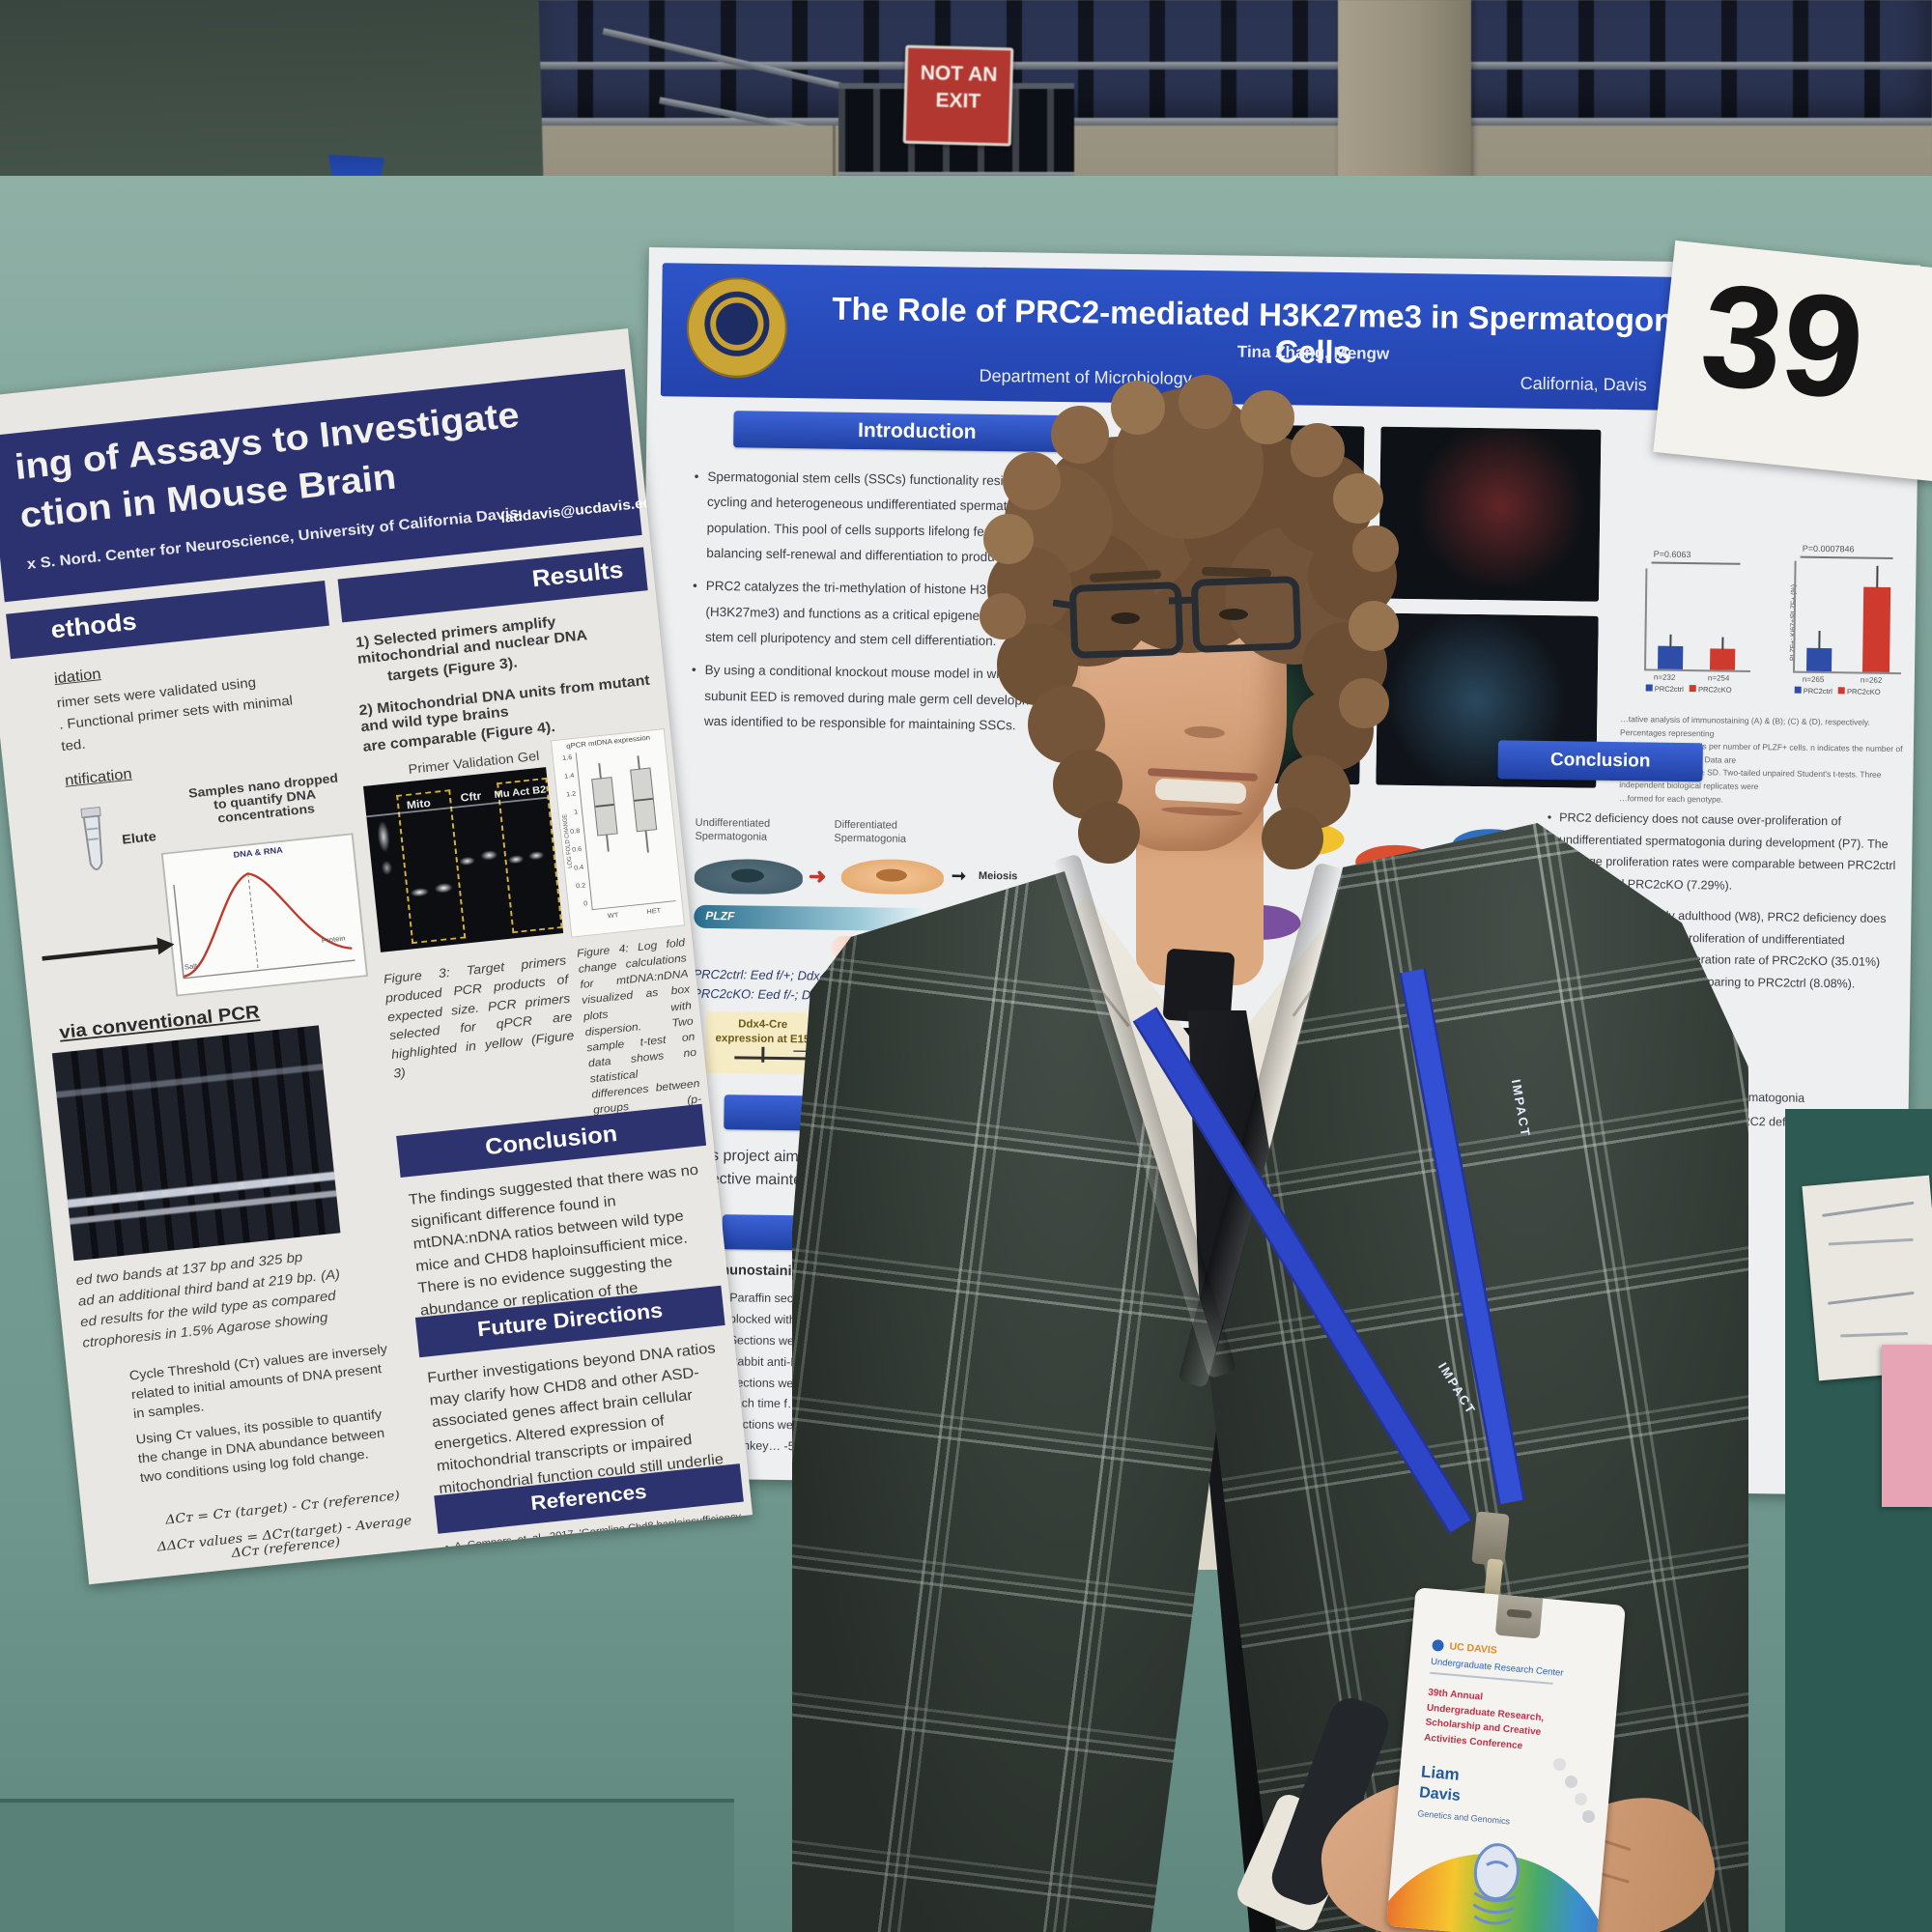  I want to click on board-lower-strip, so click(367, 1865).